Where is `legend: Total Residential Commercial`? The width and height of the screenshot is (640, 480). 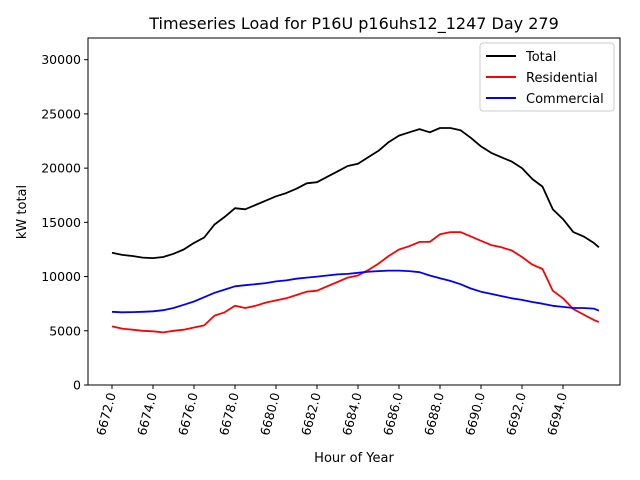 legend: Total Residential Commercial is located at coordinates (547, 77).